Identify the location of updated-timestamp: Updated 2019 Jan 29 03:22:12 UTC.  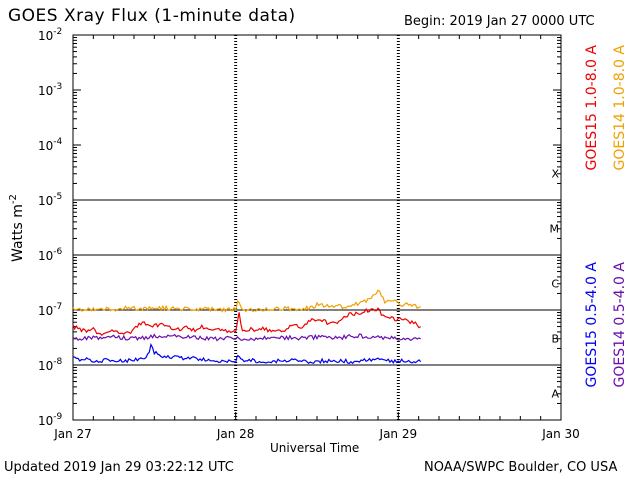
(119, 467).